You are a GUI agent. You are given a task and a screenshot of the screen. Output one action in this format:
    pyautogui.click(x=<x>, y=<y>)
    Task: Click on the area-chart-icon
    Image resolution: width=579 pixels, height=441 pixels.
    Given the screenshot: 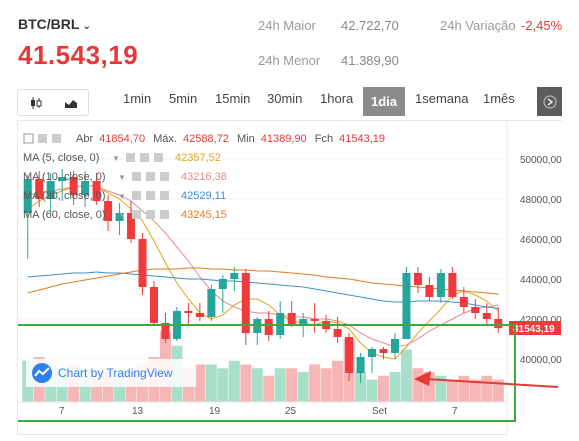 What is the action you would take?
    pyautogui.click(x=70, y=103)
    